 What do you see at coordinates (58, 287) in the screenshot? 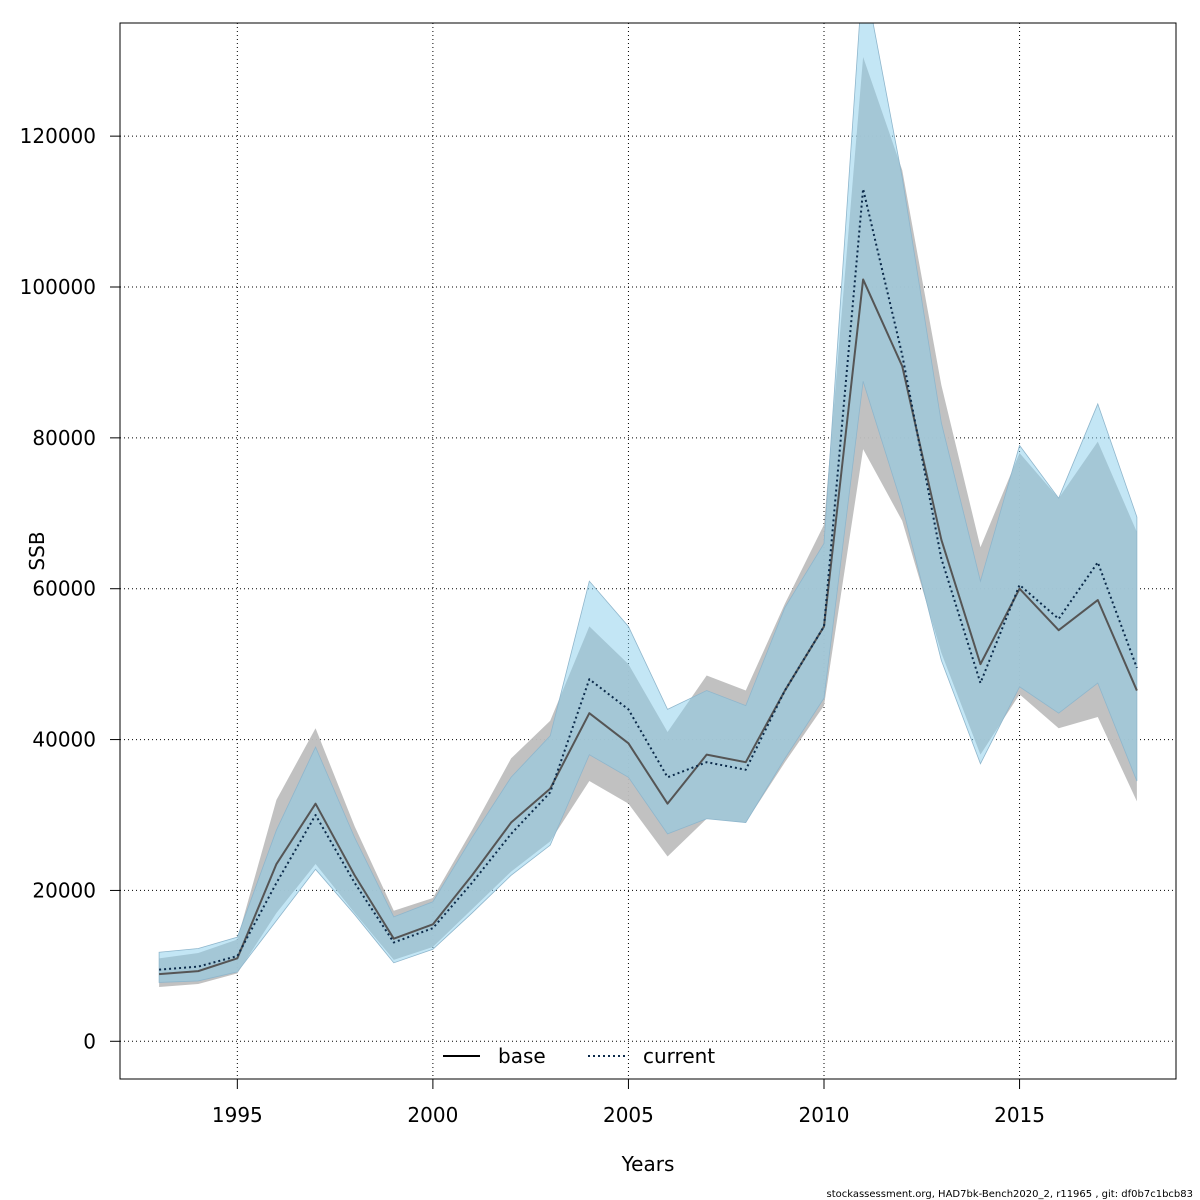
I see `y-tick-label: 100000` at bounding box center [58, 287].